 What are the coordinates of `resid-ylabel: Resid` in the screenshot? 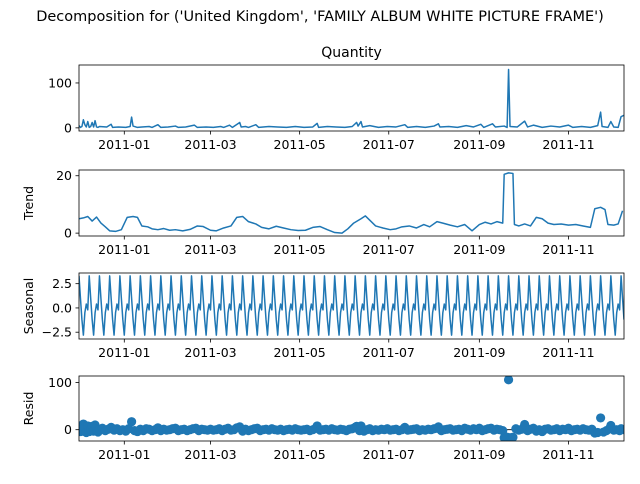 It's located at (28, 409).